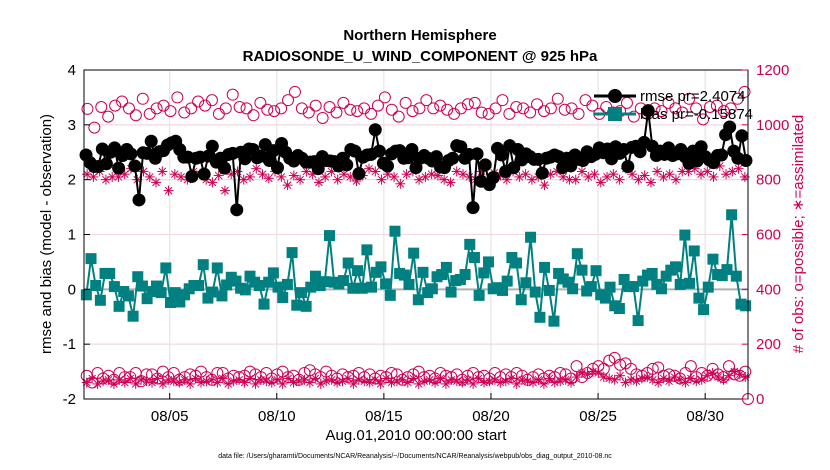  Describe the element at coordinates (615, 96) in the screenshot. I see `legend-rmse-marker` at that location.